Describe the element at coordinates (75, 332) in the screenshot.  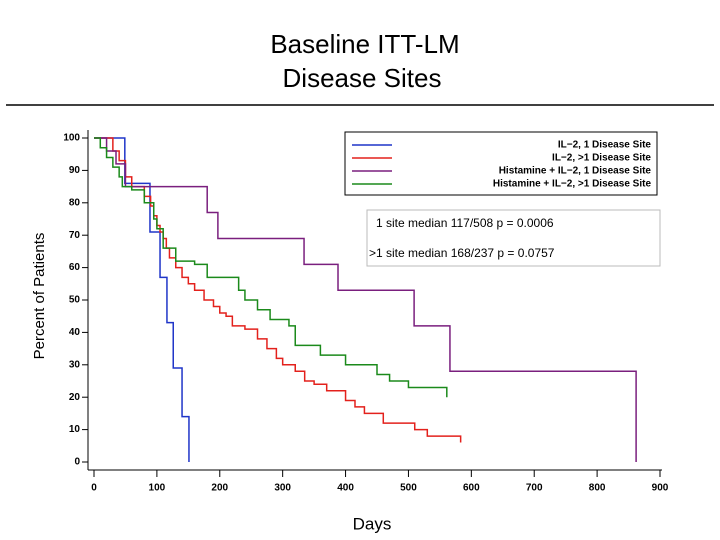
I see `y-tick-label: 40` at that location.